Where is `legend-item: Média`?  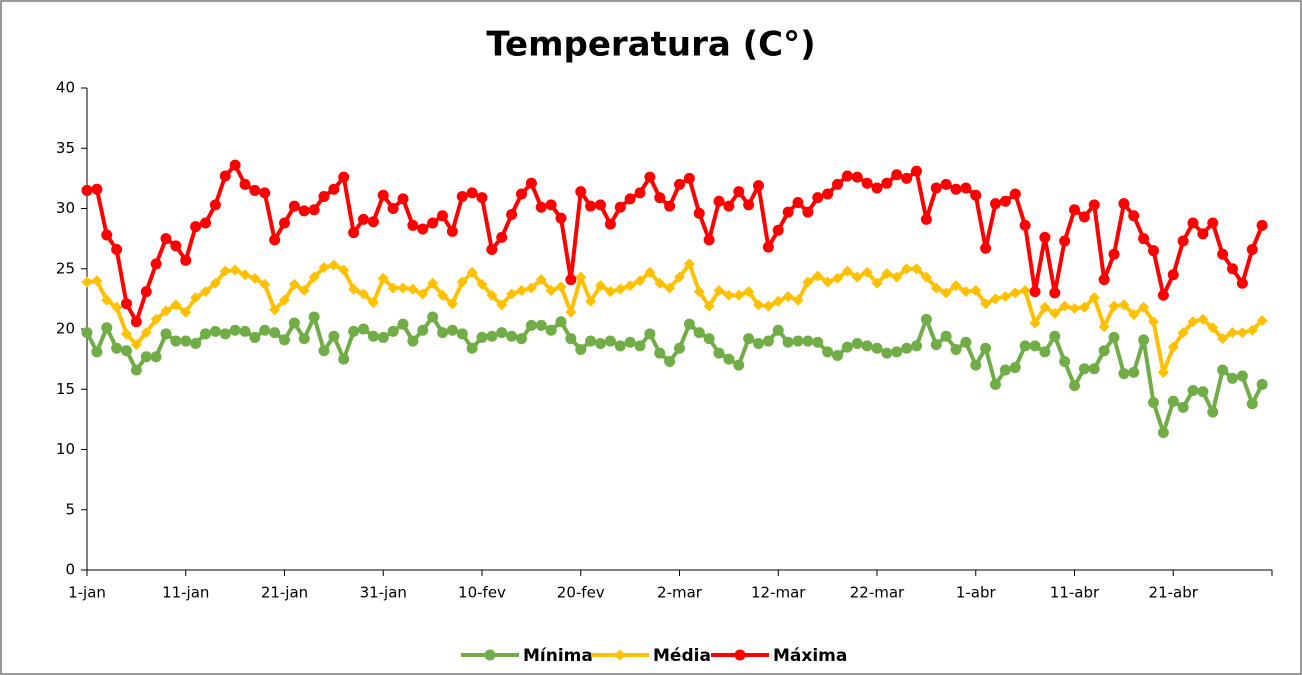 legend-item: Média is located at coordinates (651, 656).